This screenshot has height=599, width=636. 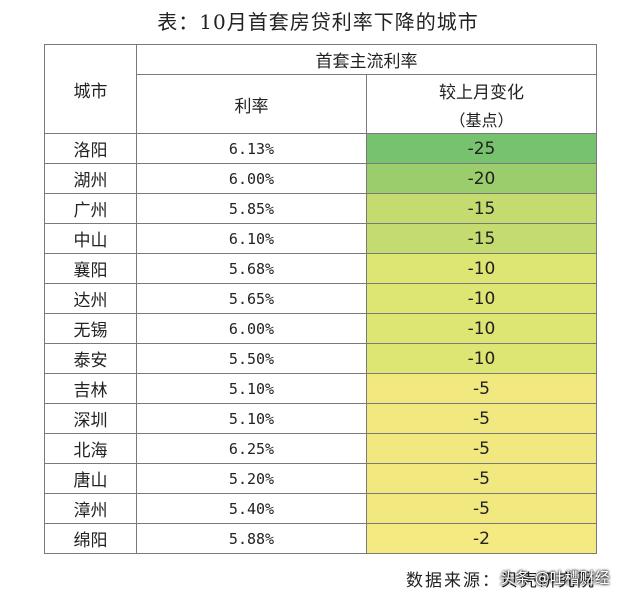 I want to click on city-cell: 北海, so click(x=90, y=448).